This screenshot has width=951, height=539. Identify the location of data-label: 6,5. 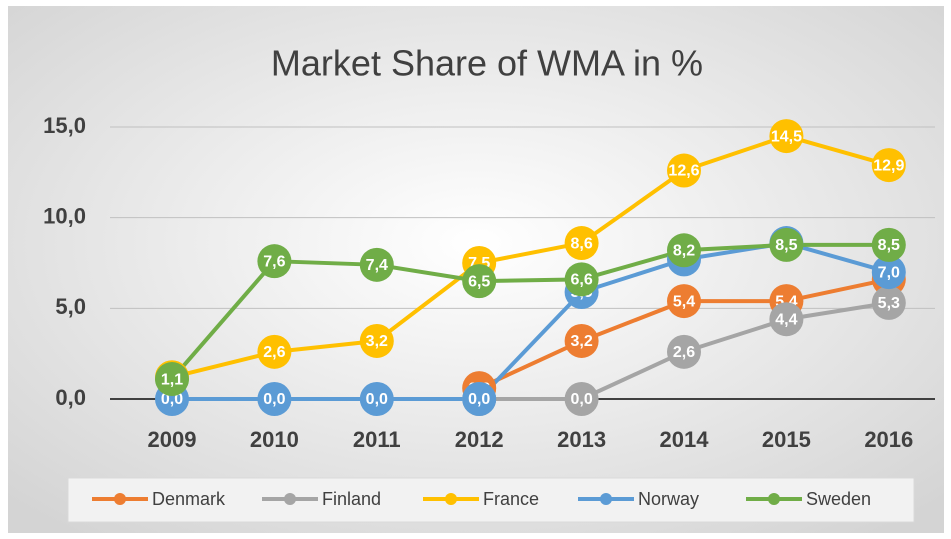
(479, 281).